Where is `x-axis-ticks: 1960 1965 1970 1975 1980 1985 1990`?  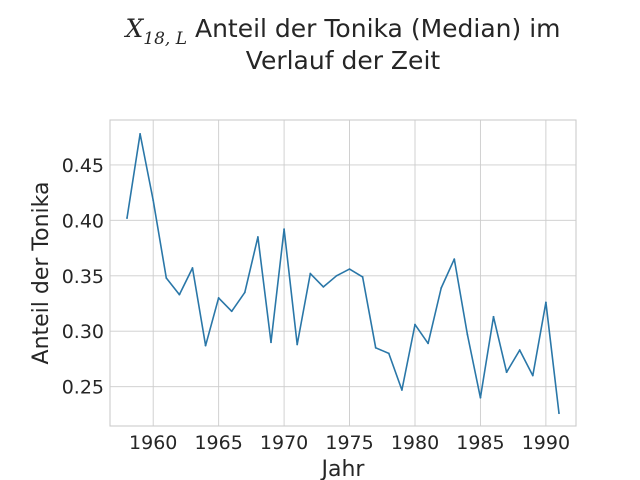 x-axis-ticks: 1960 1965 1970 1975 1980 1985 1990 is located at coordinates (349, 443).